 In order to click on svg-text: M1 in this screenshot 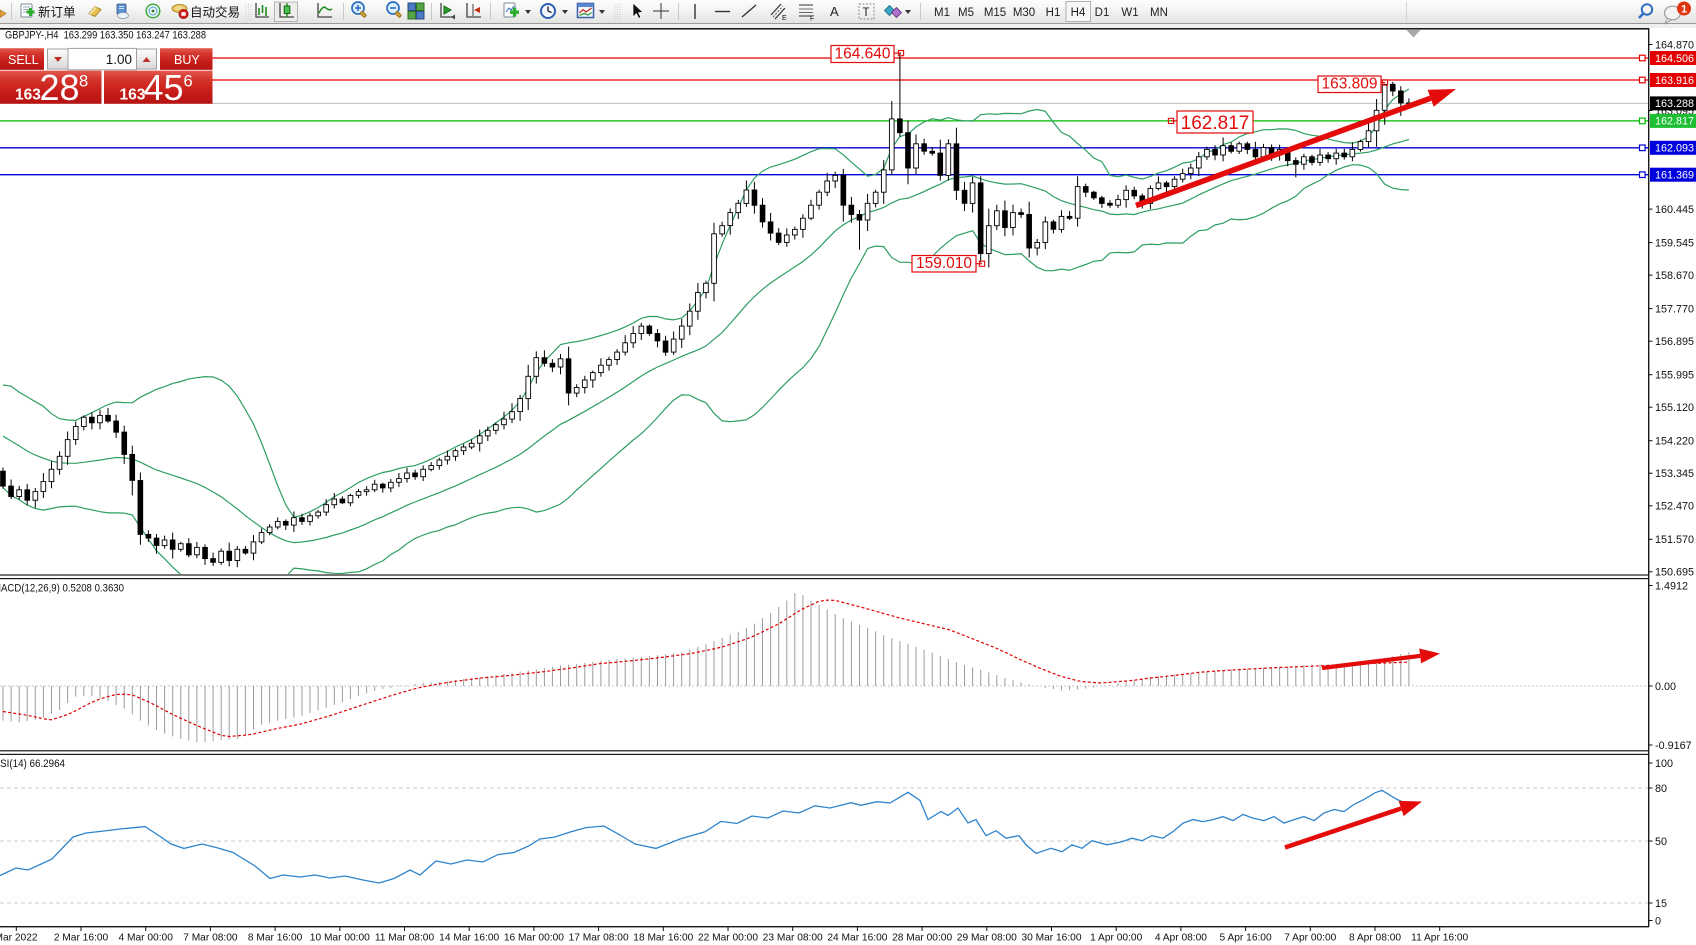, I will do `click(942, 13)`.